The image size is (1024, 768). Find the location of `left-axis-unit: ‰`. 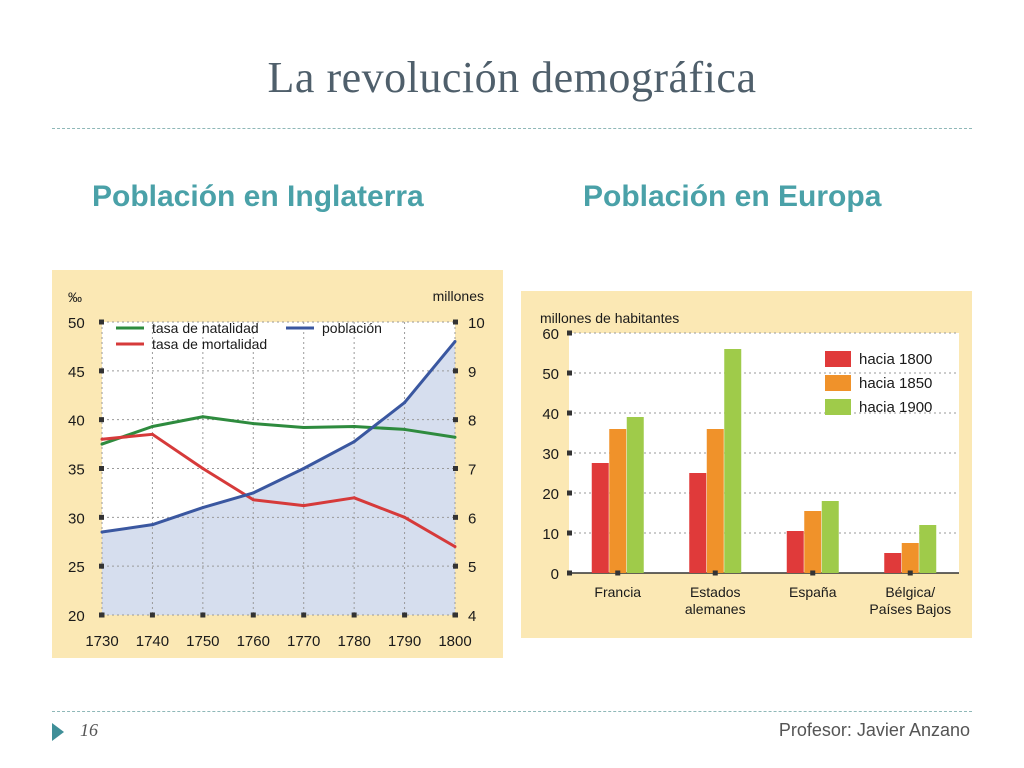

left-axis-unit: ‰ is located at coordinates (75, 297).